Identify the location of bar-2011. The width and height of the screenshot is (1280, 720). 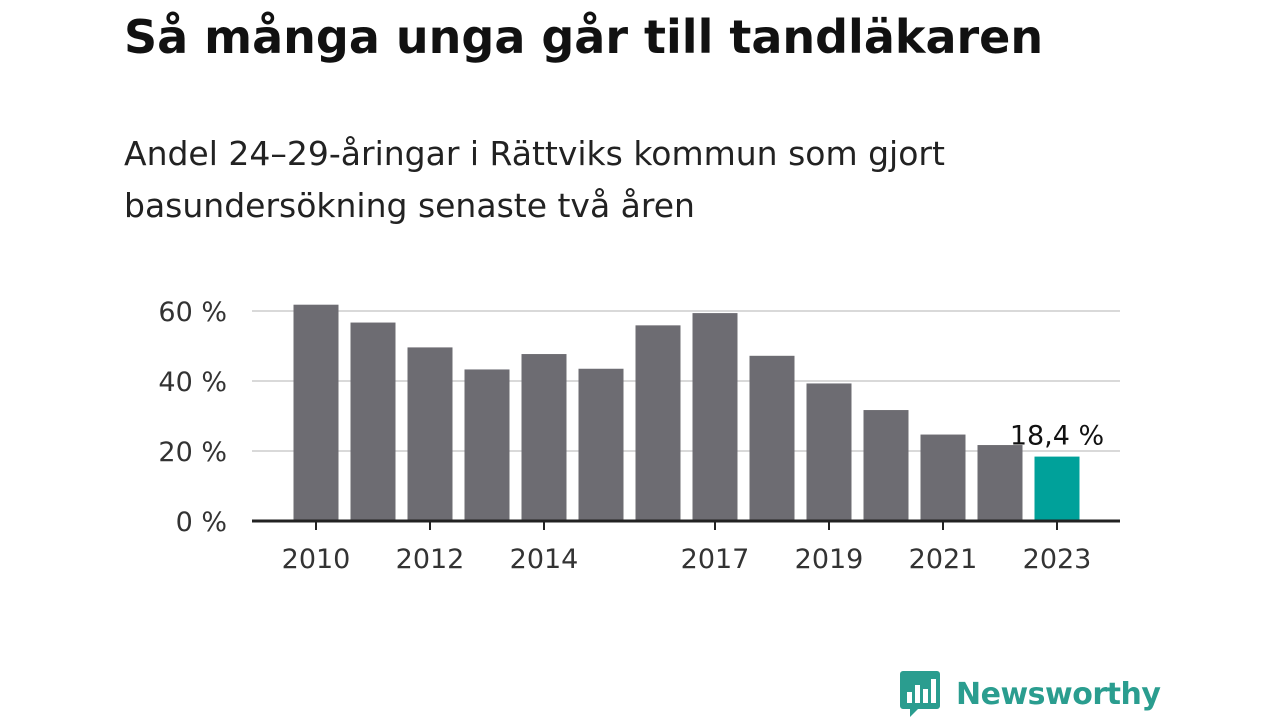
(373, 421).